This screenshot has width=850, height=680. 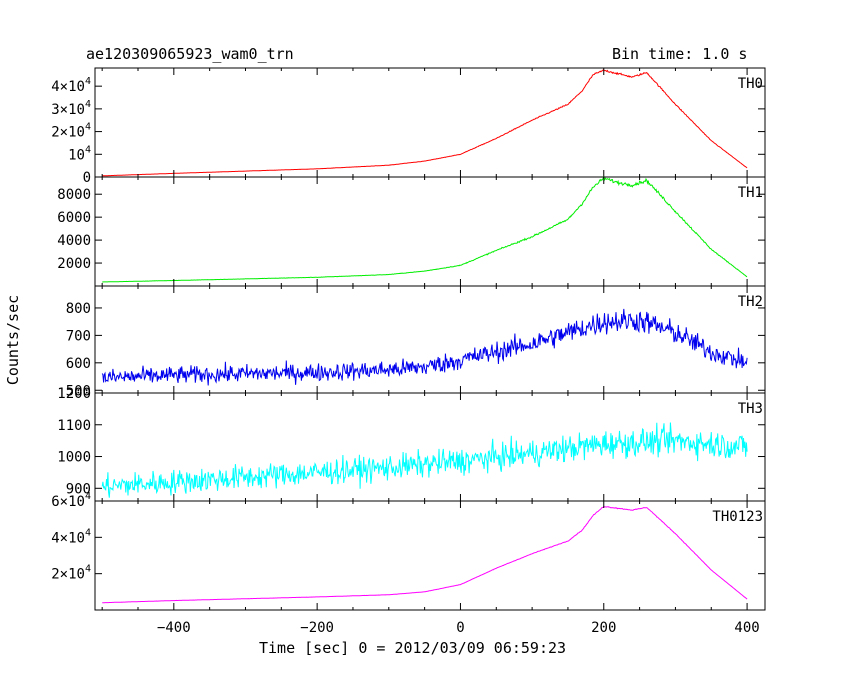 What do you see at coordinates (750, 84) in the screenshot?
I see `panel-label-th0: TH0` at bounding box center [750, 84].